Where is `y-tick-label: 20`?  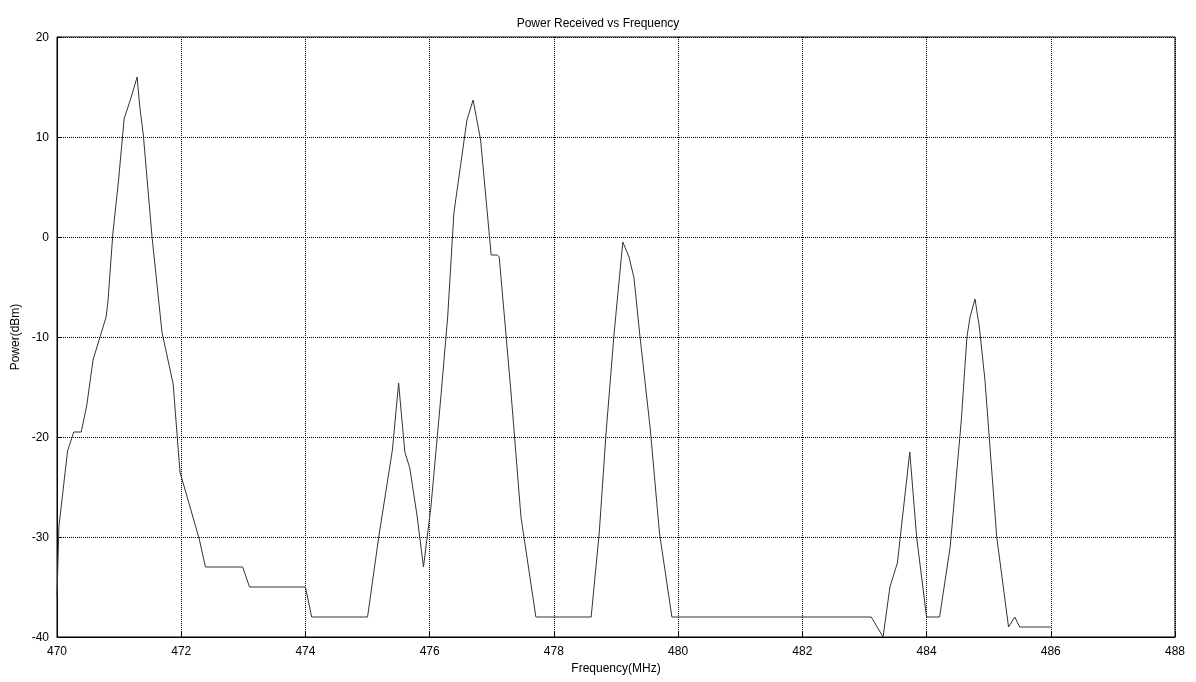 y-tick-label: 20 is located at coordinates (42, 37).